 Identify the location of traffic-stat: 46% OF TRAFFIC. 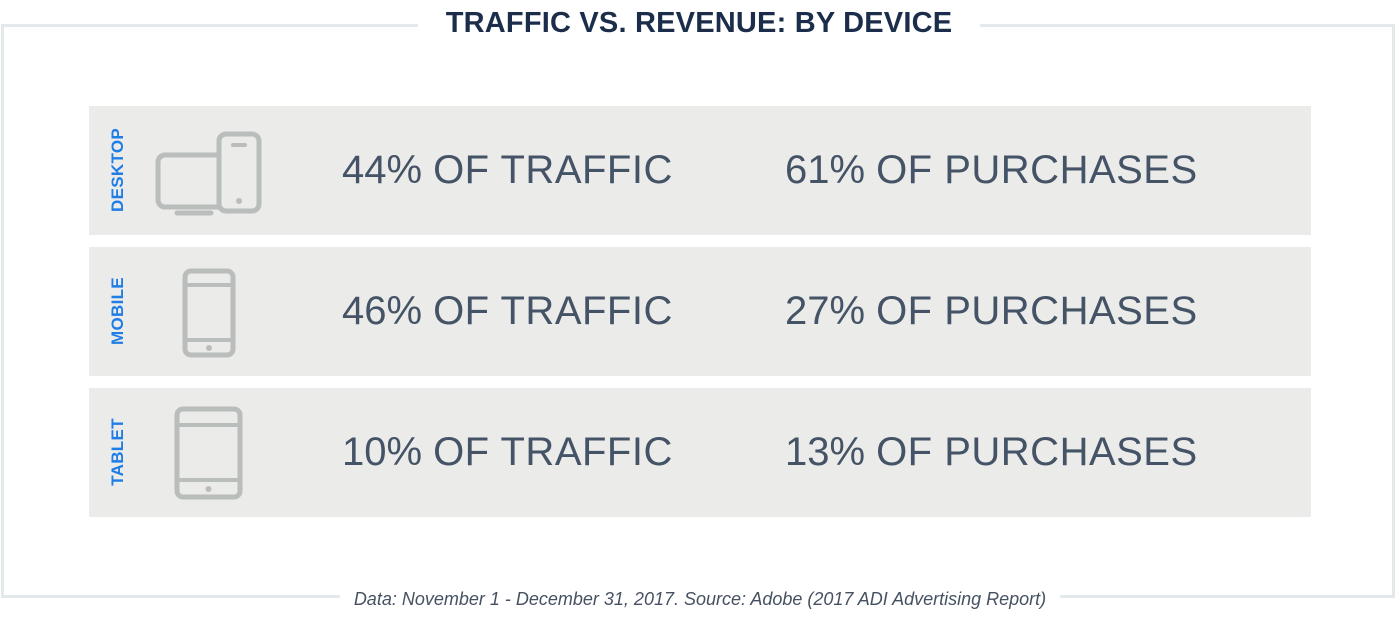
(507, 311).